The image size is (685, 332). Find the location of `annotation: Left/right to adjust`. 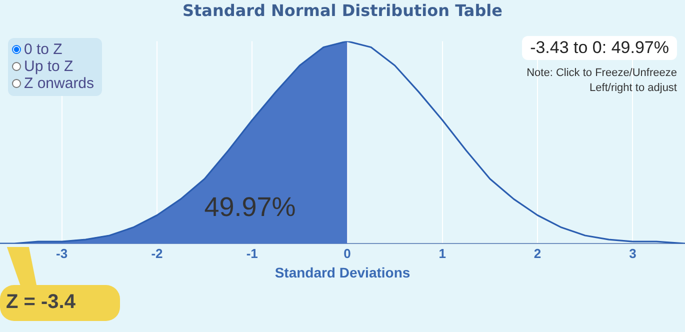

annotation: Left/right to adjust is located at coordinates (632, 88).